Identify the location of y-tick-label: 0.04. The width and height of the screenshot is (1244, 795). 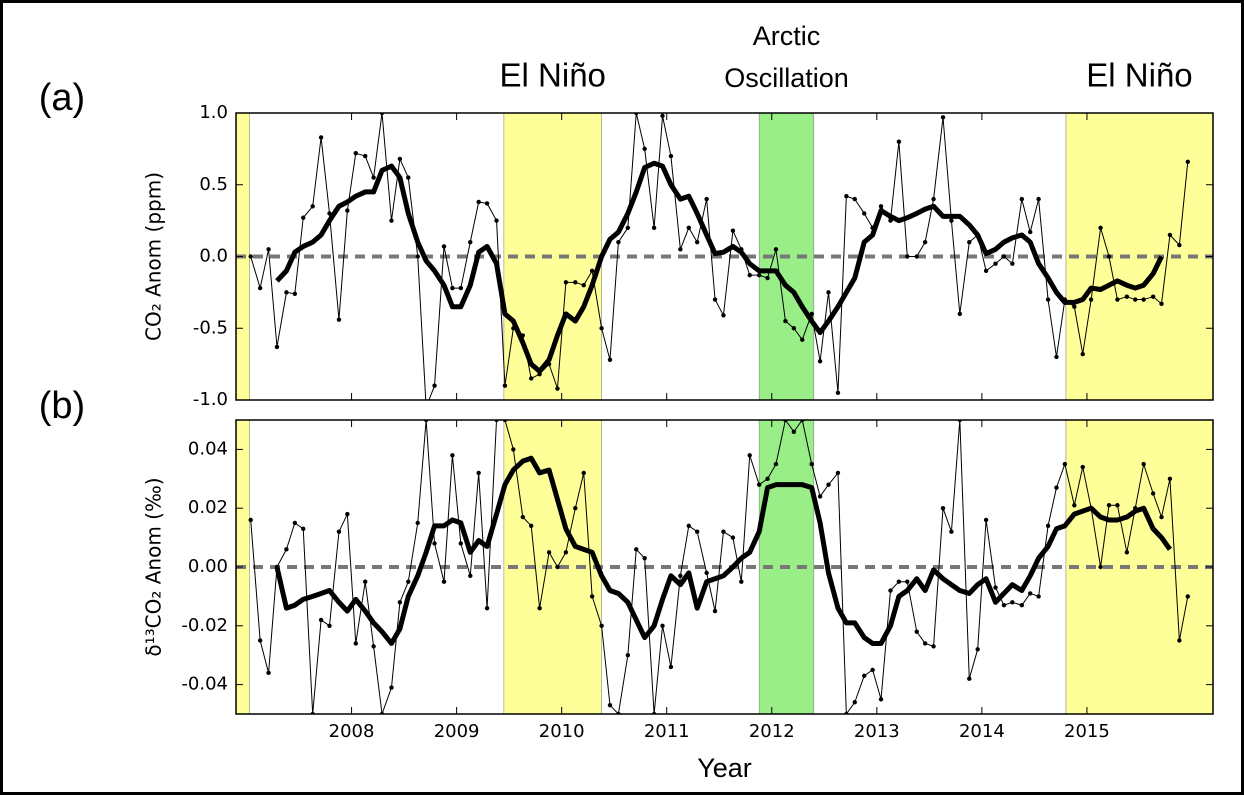
(208, 448).